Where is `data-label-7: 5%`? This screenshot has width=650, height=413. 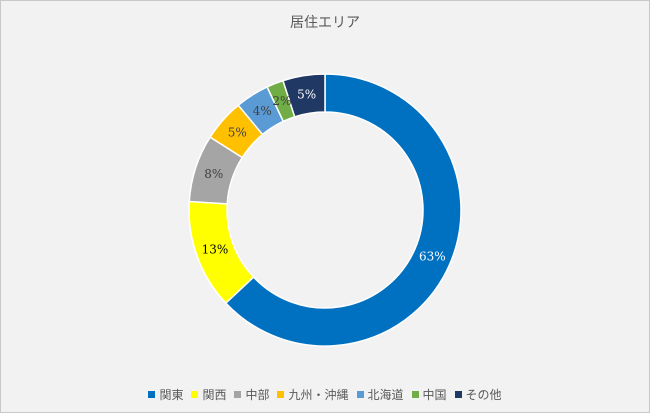
data-label-7: 5% is located at coordinates (306, 94).